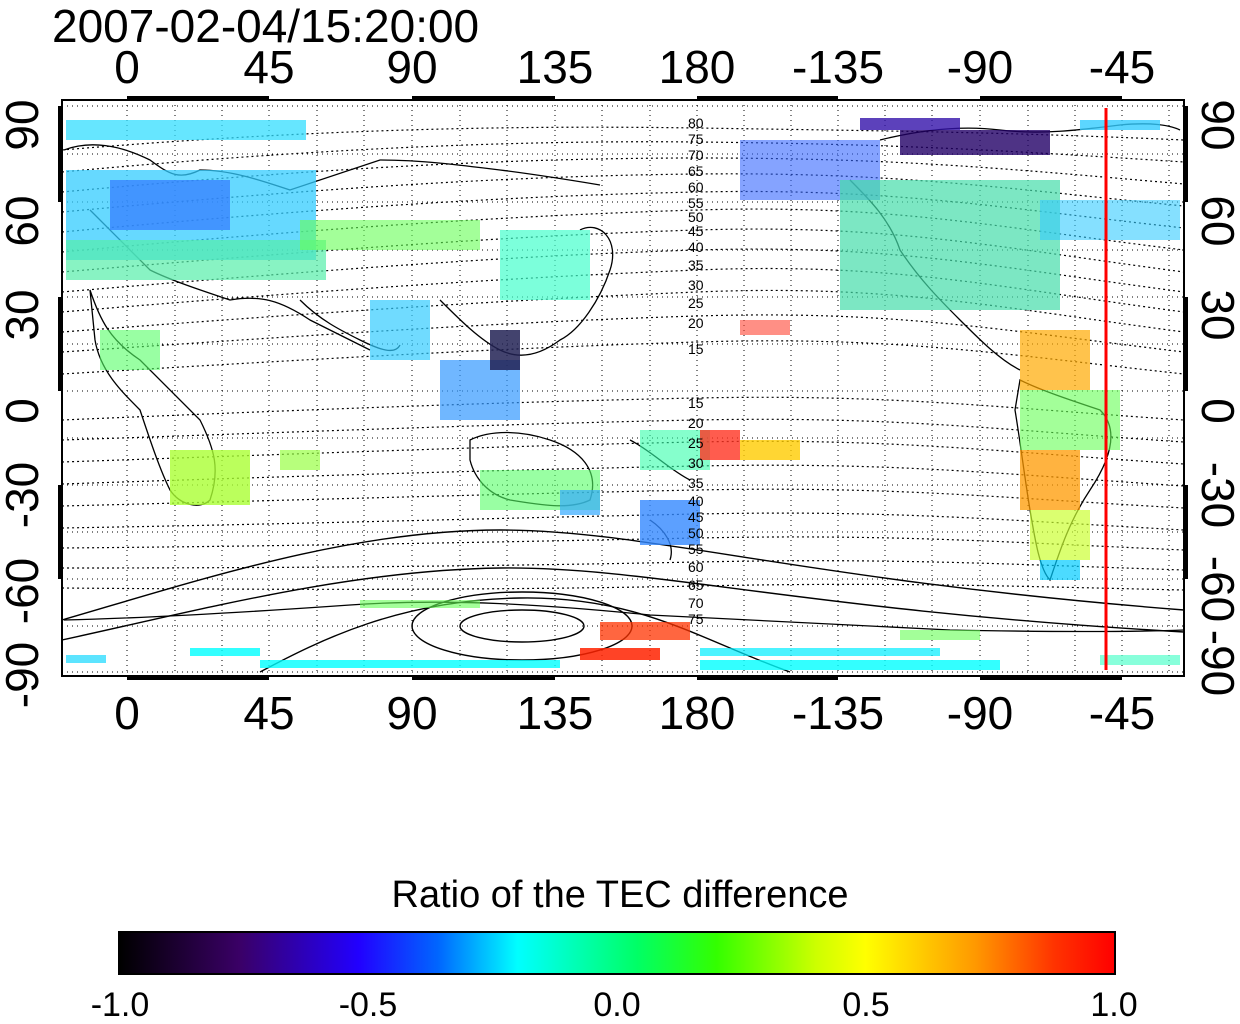 Image resolution: width=1240 pixels, height=1024 pixels. Describe the element at coordinates (866, 1005) in the screenshot. I see `colorbar-tick-label: 0.5` at that location.